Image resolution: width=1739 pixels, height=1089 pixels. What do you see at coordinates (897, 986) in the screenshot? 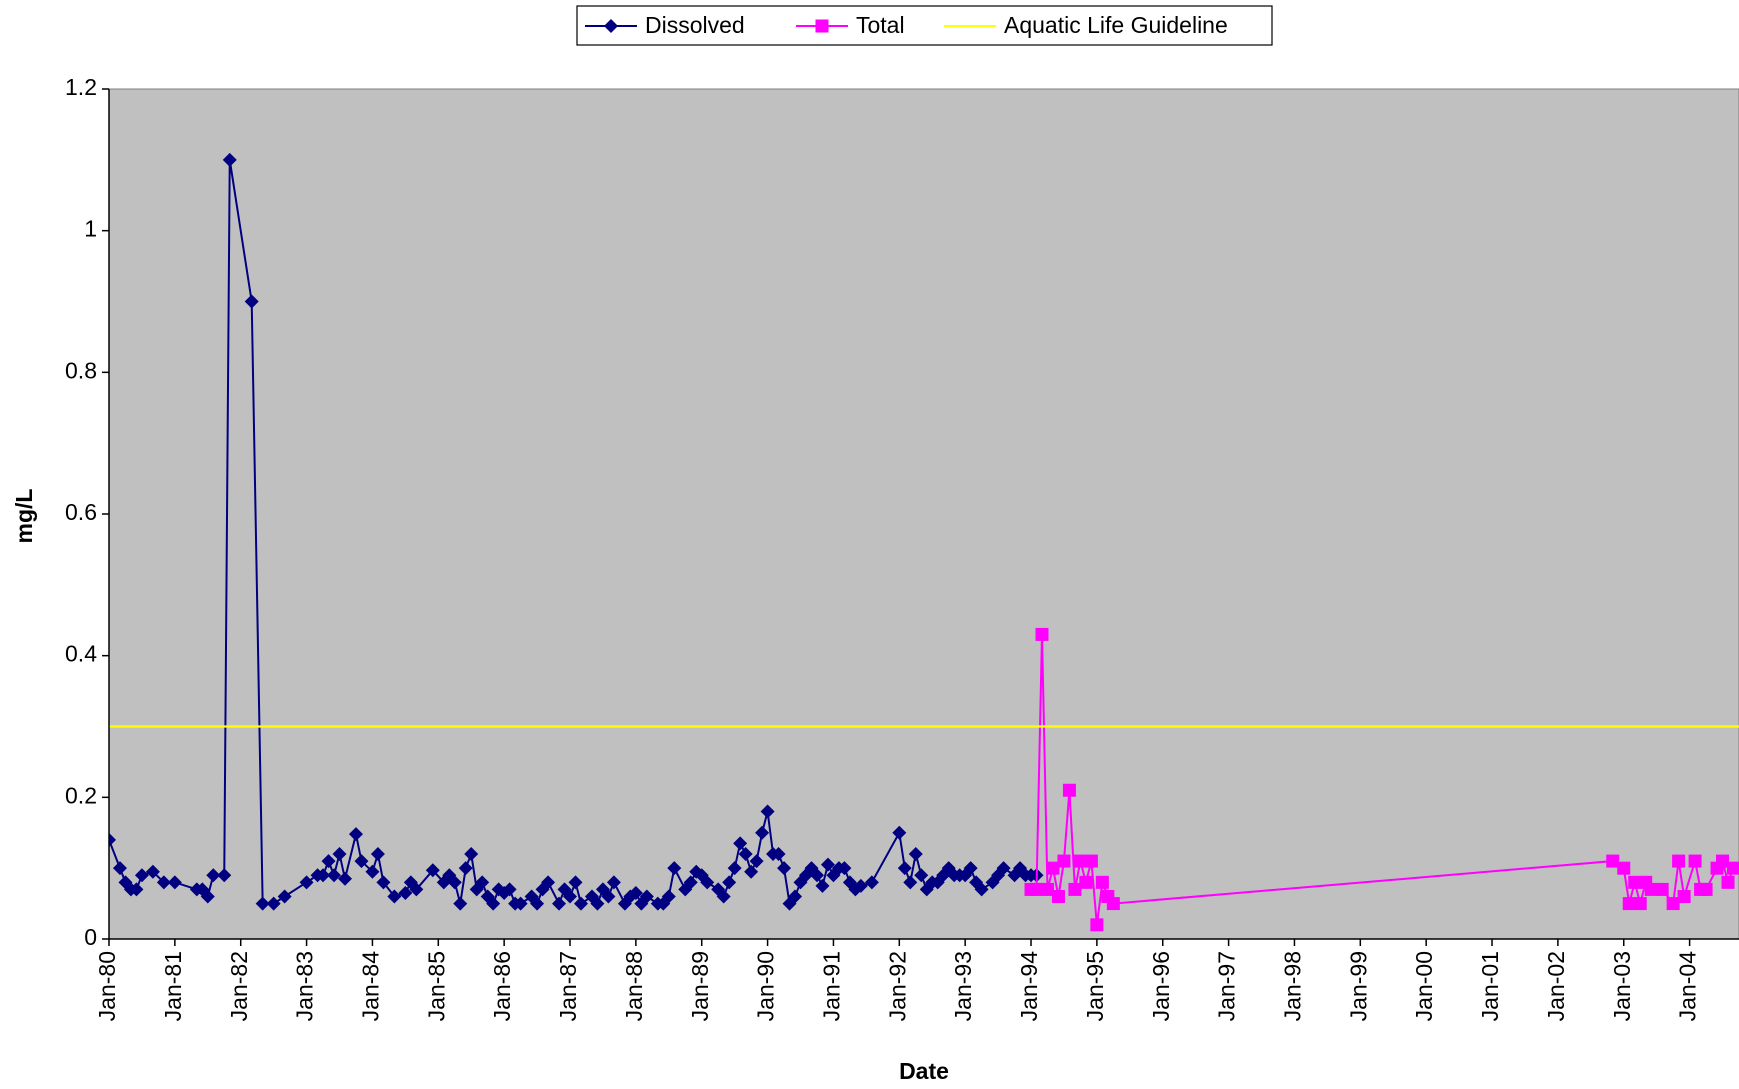
I see `x-tick-label: Jan-92` at bounding box center [897, 986].